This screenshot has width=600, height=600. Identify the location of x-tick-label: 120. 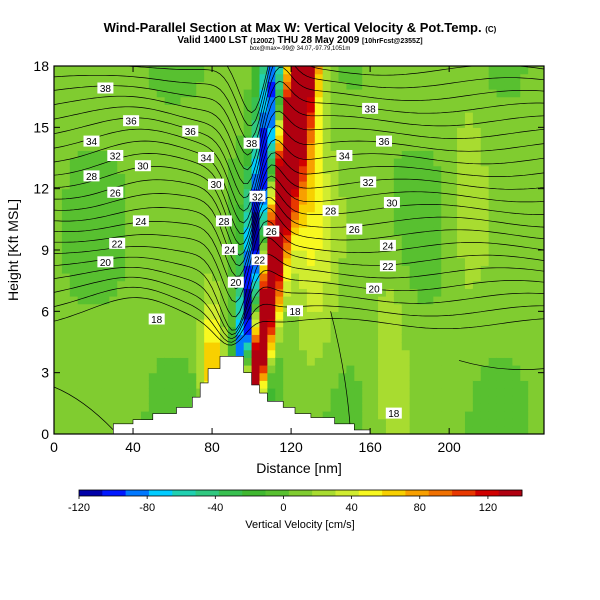
(291, 447).